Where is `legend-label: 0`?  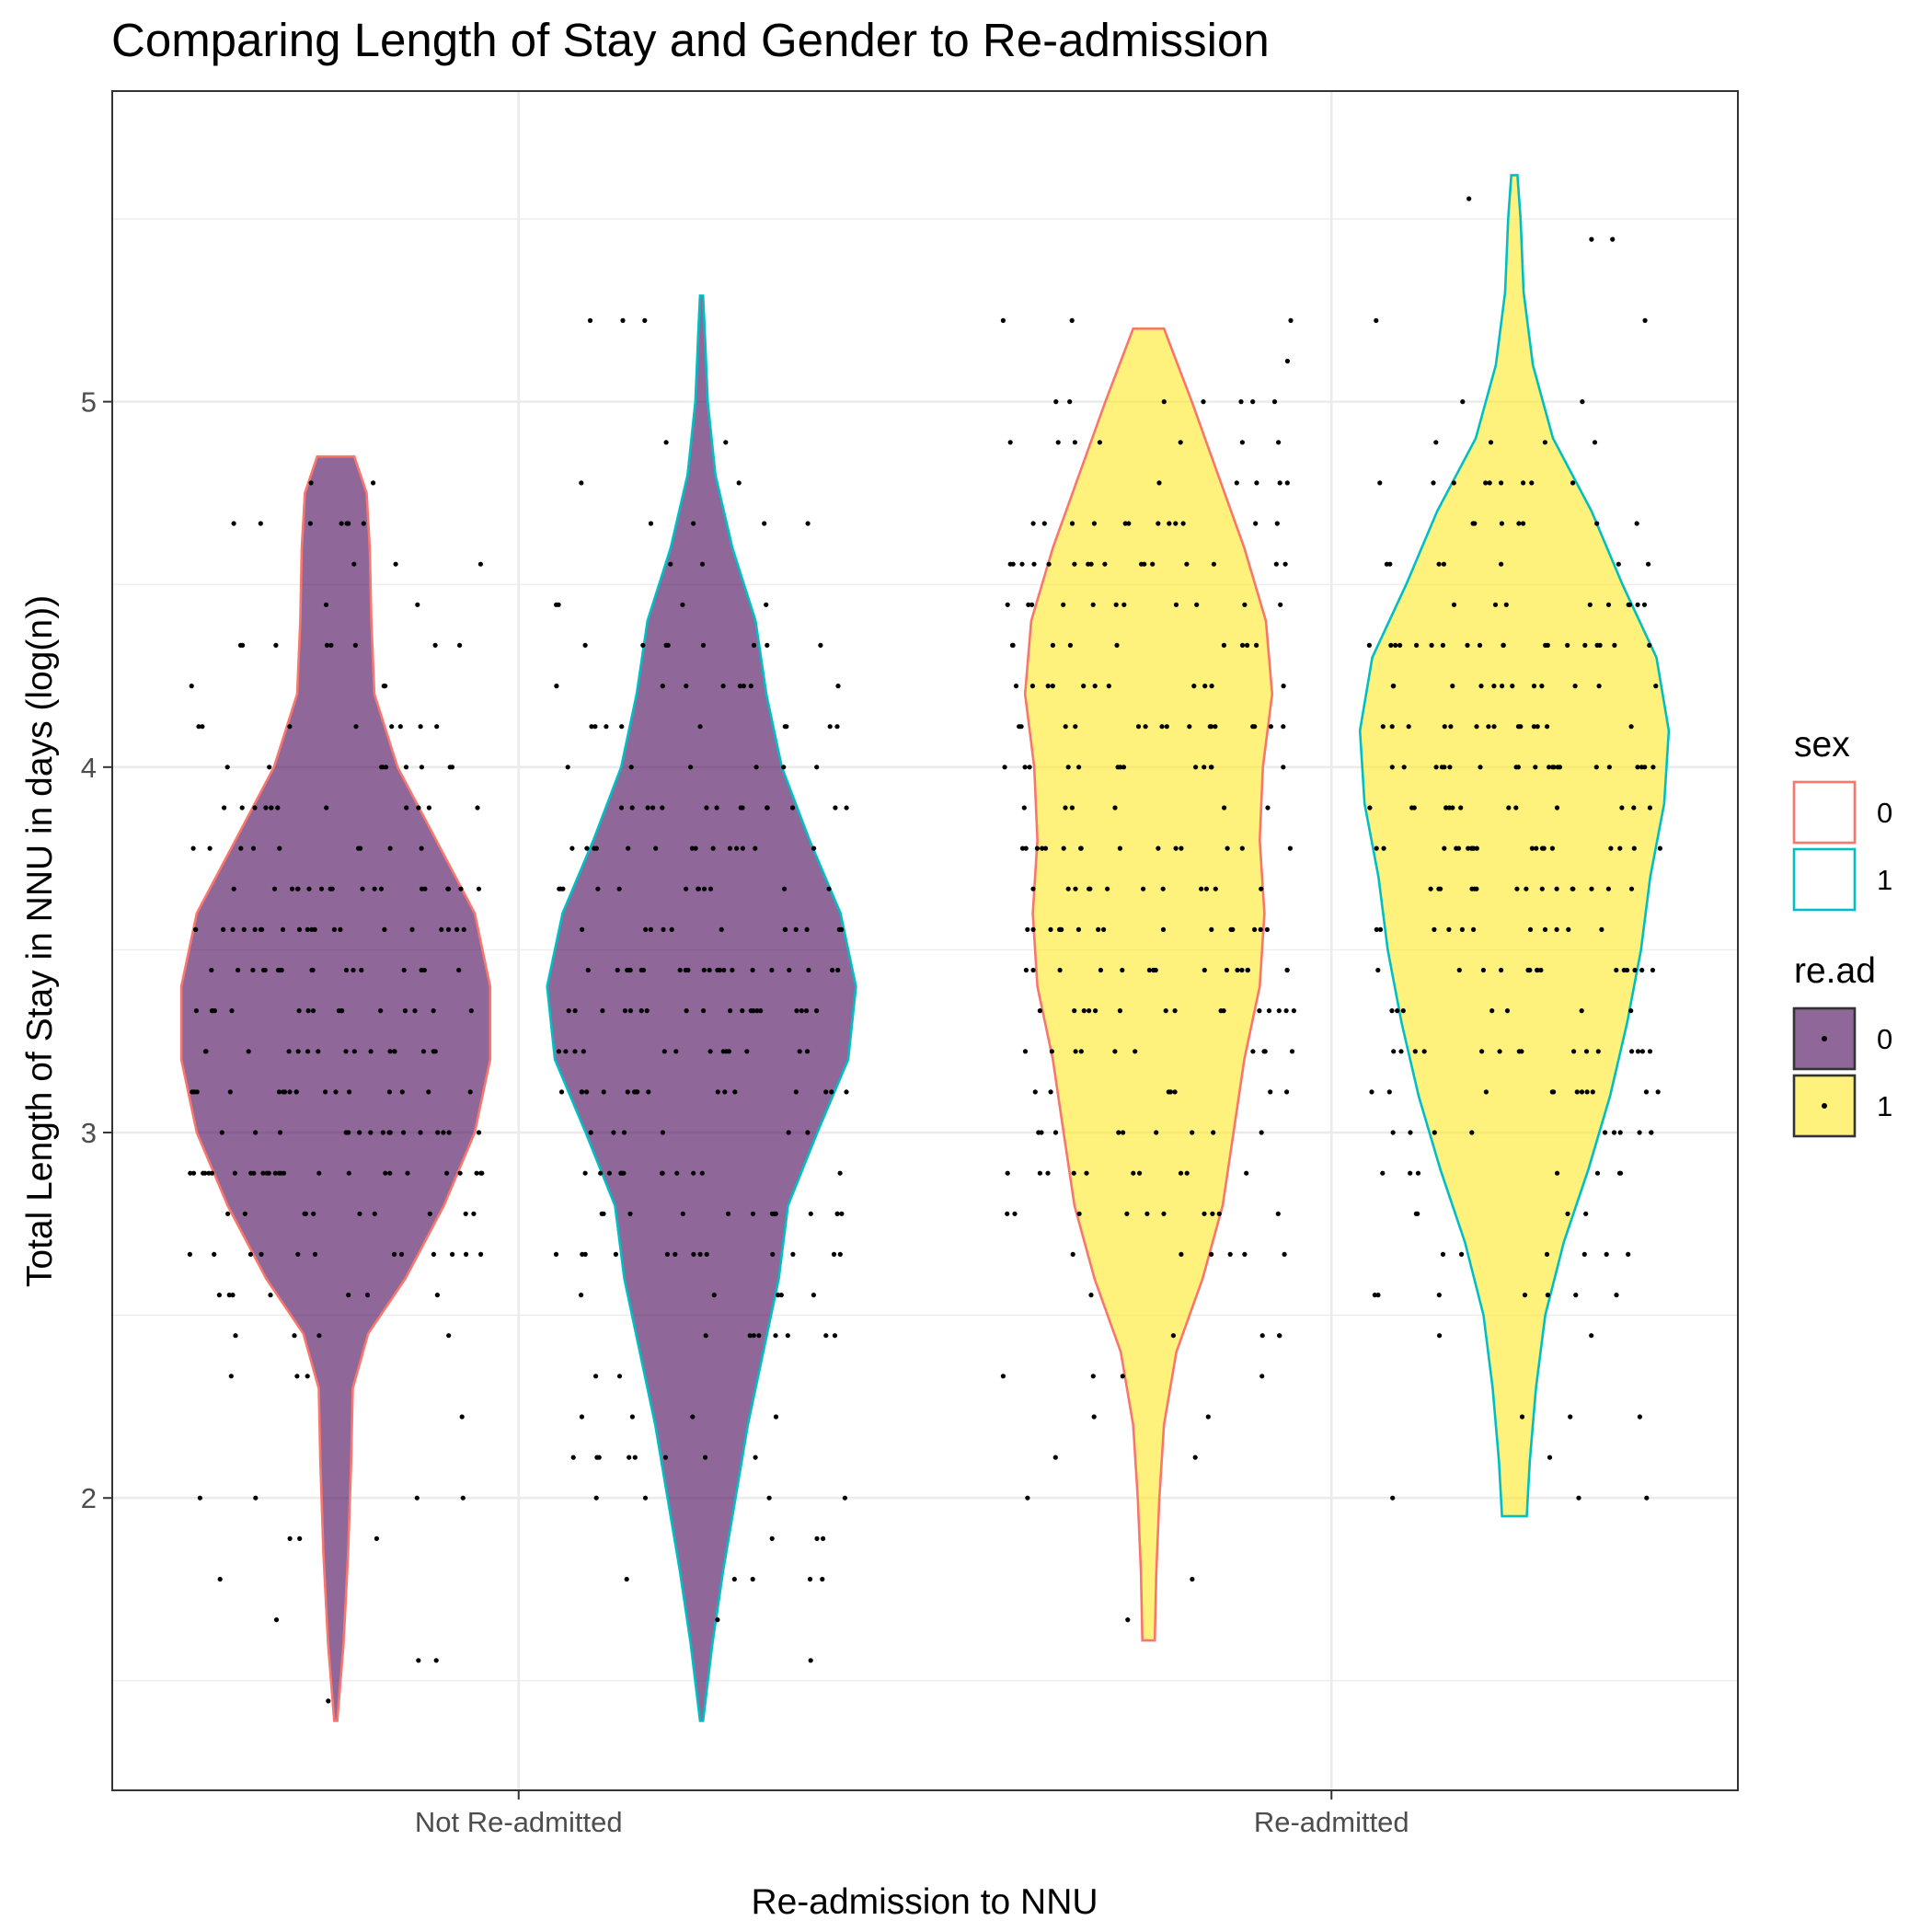 legend-label: 0 is located at coordinates (1884, 1039).